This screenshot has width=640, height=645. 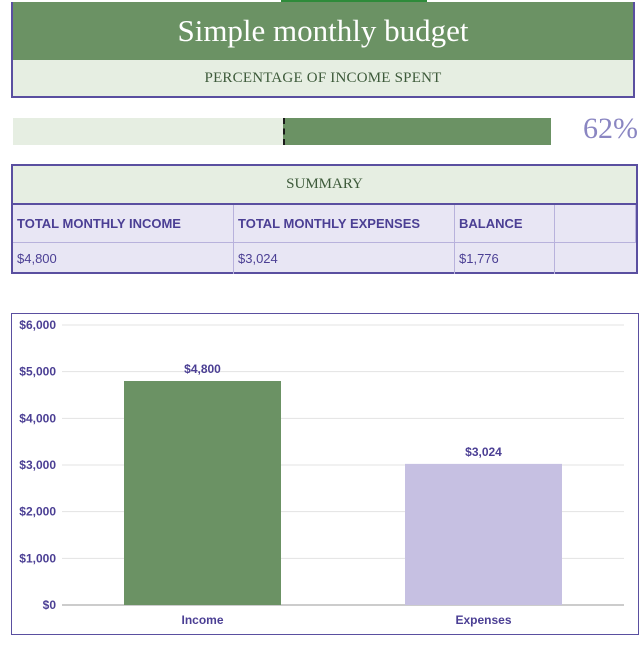 I want to click on value-empty, so click(x=595, y=258).